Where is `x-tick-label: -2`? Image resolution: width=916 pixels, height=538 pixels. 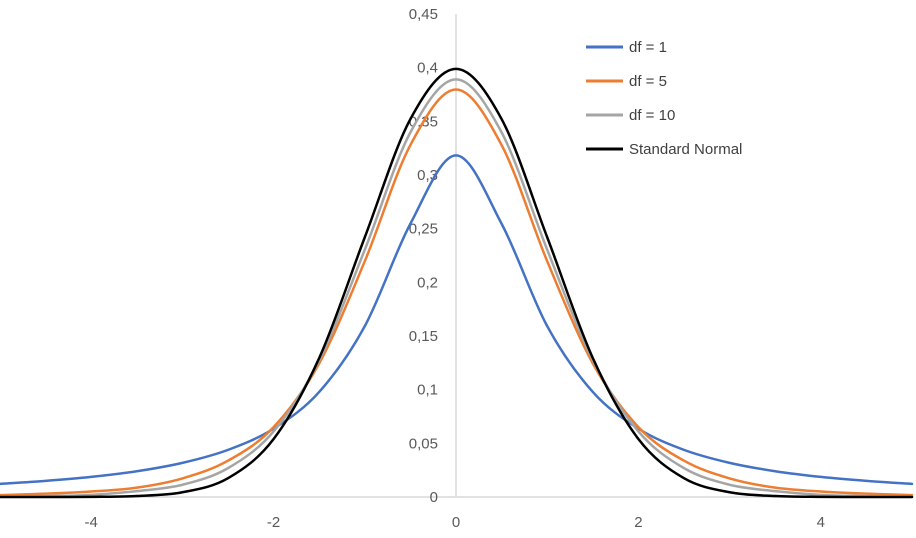 x-tick-label: -2 is located at coordinates (273, 522).